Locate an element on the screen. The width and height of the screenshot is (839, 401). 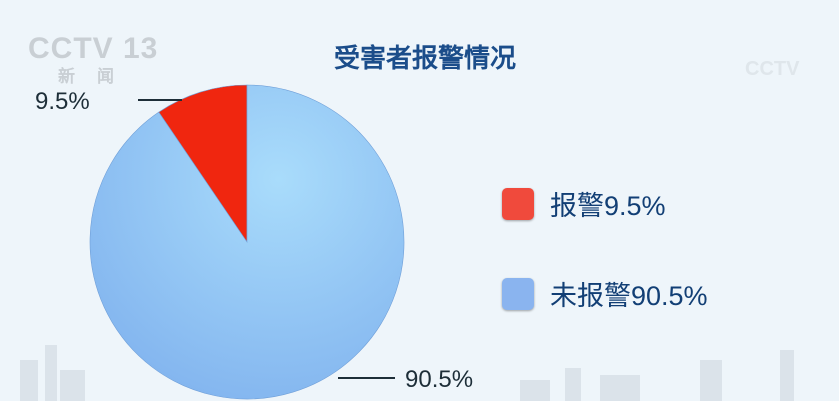
chart-title: 受害者报警情况 is located at coordinates (425, 59).